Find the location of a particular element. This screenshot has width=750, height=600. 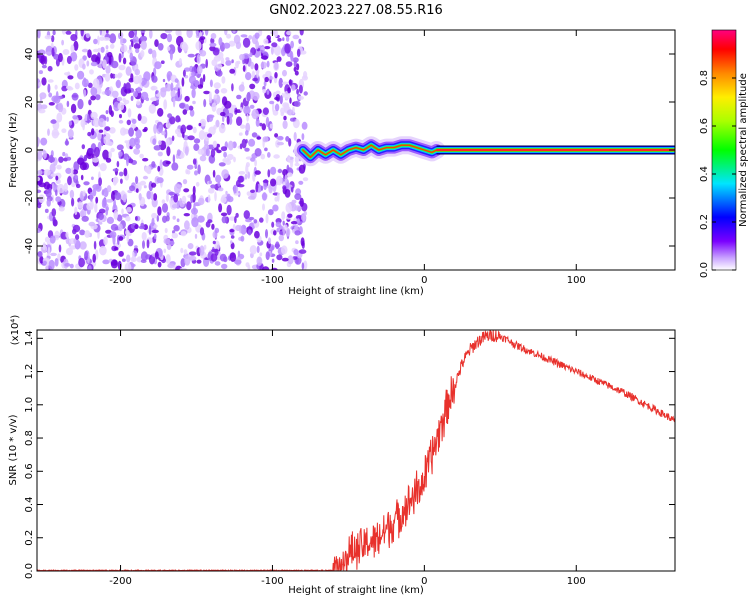

y-tick-label: -40 is located at coordinates (29, 246).